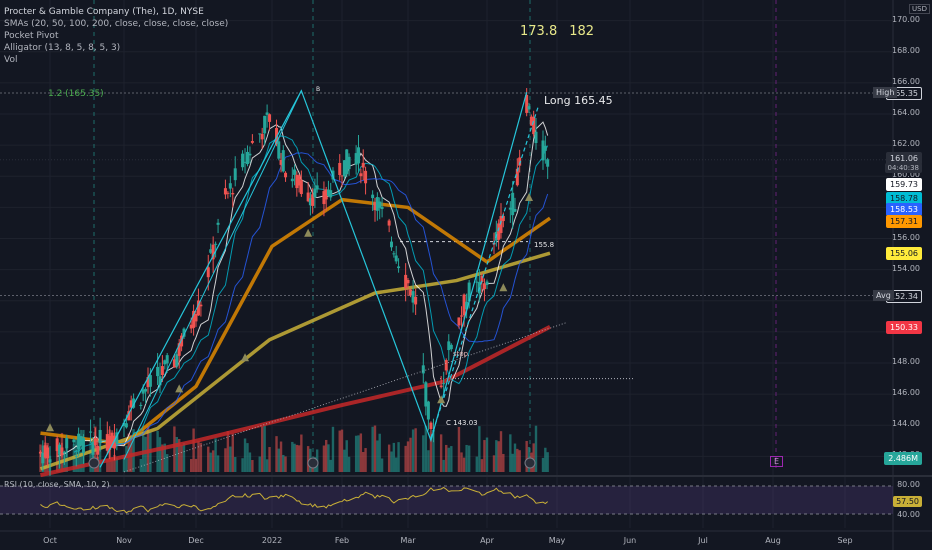 This screenshot has width=932, height=550. I want to click on target-value-1: 173.8, so click(539, 31).